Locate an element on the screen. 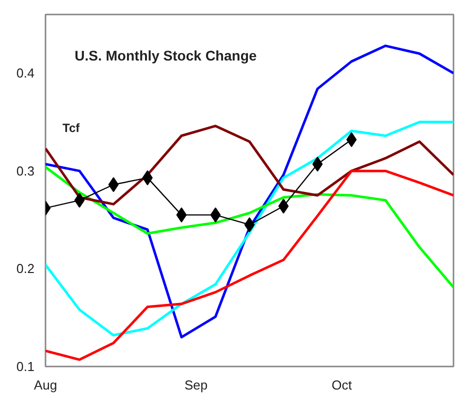 The image size is (469, 400). x-tick-label: Oct is located at coordinates (342, 385).